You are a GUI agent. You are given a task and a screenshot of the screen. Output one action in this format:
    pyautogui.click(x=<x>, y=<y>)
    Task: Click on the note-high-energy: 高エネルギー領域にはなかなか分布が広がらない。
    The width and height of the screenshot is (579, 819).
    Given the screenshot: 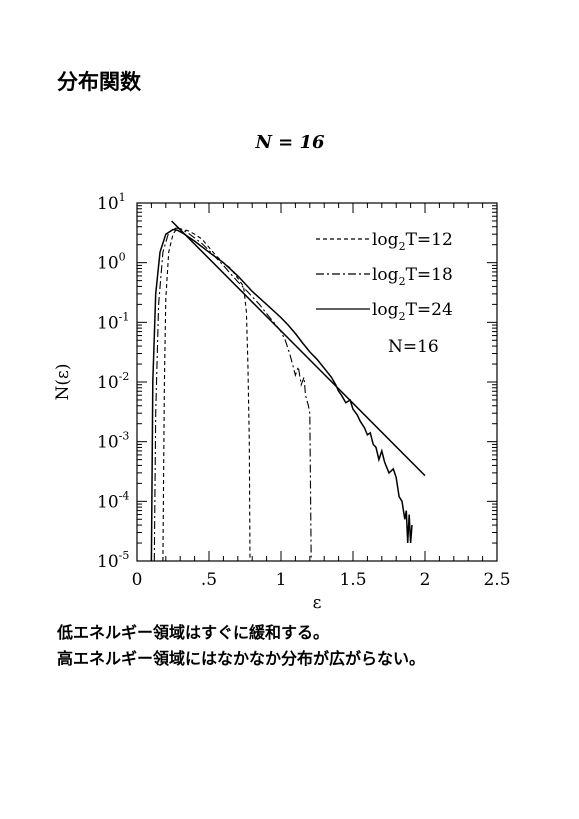 What is the action you would take?
    pyautogui.click(x=241, y=658)
    